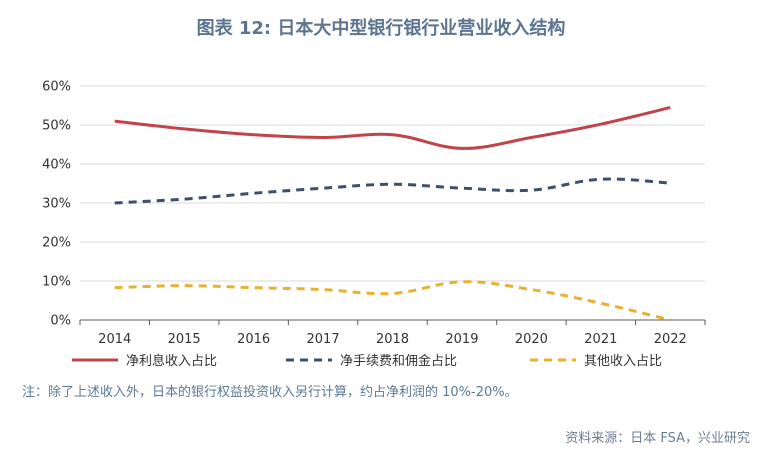 Image resolution: width=762 pixels, height=455 pixels. I want to click on x-tick-label: 2017, so click(323, 339).